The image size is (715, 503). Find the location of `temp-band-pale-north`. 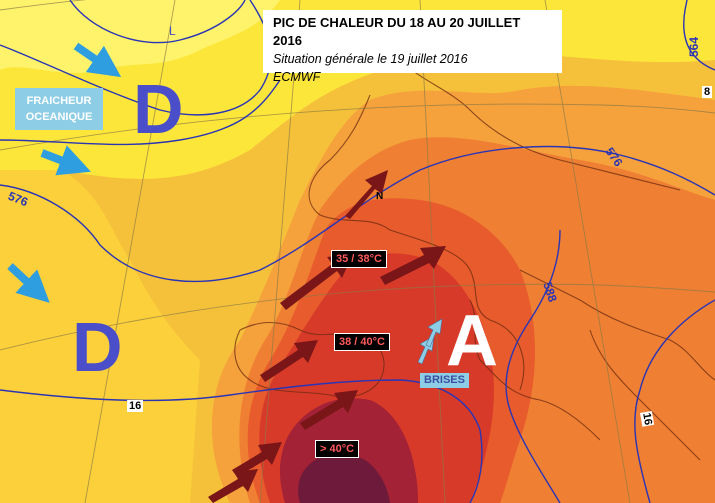

temp-band-pale-north is located at coordinates (140, 36).